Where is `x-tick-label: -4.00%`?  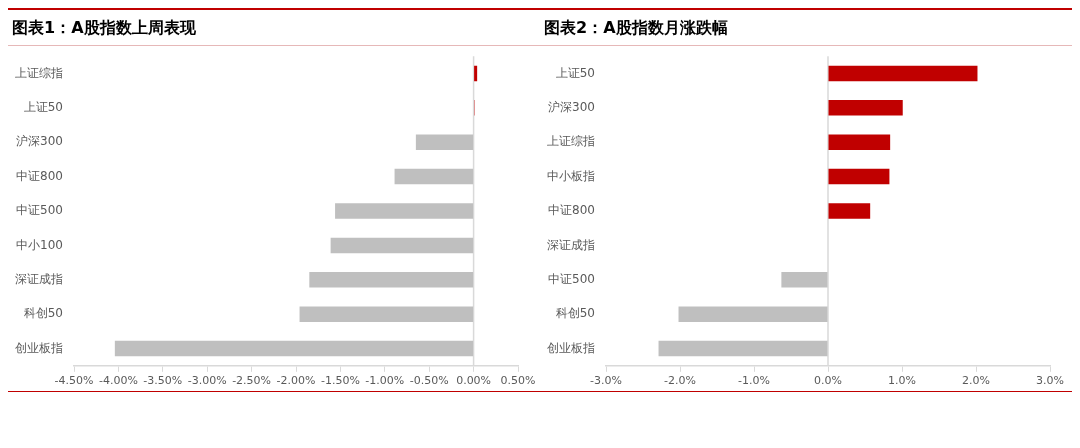
x-tick-label: -4.00% is located at coordinates (118, 381).